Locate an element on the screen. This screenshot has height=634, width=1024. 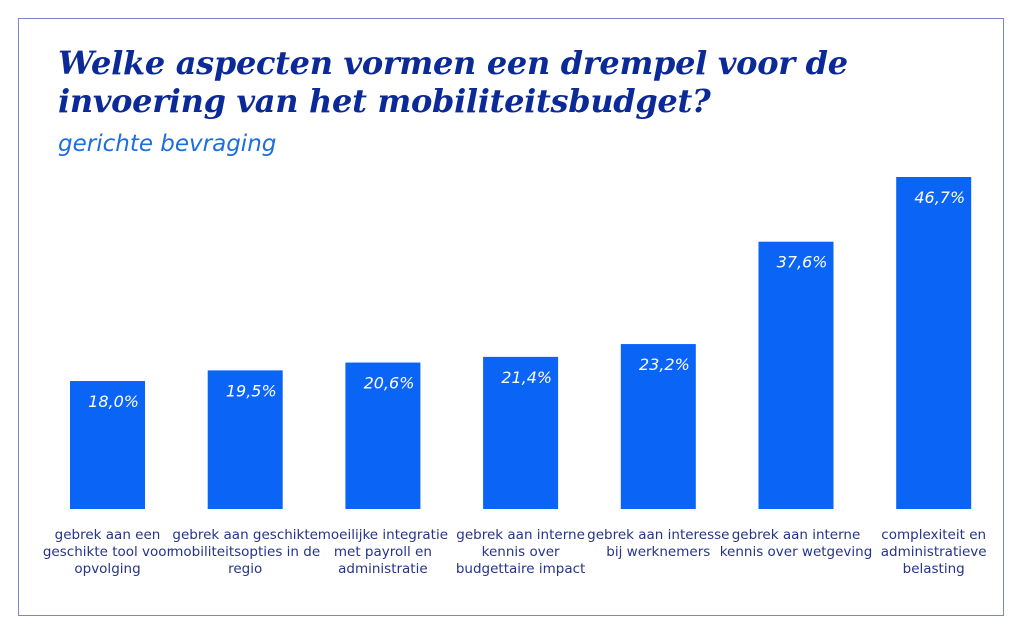
category-label: gebrek aan interesse bij werknemers is located at coordinates (658, 543).